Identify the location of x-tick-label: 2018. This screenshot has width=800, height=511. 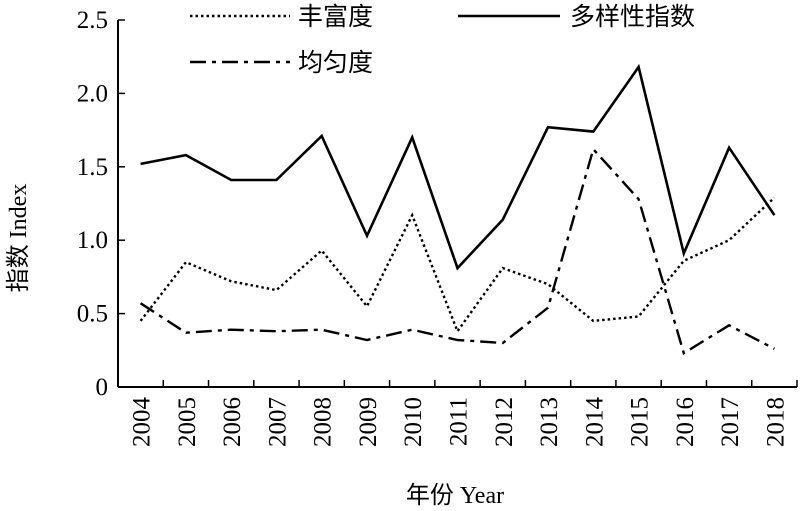
(775, 422).